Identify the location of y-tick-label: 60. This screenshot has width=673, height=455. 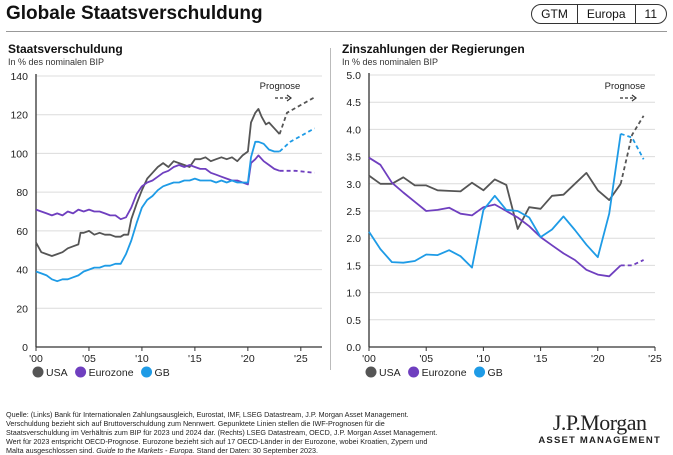
(22, 232).